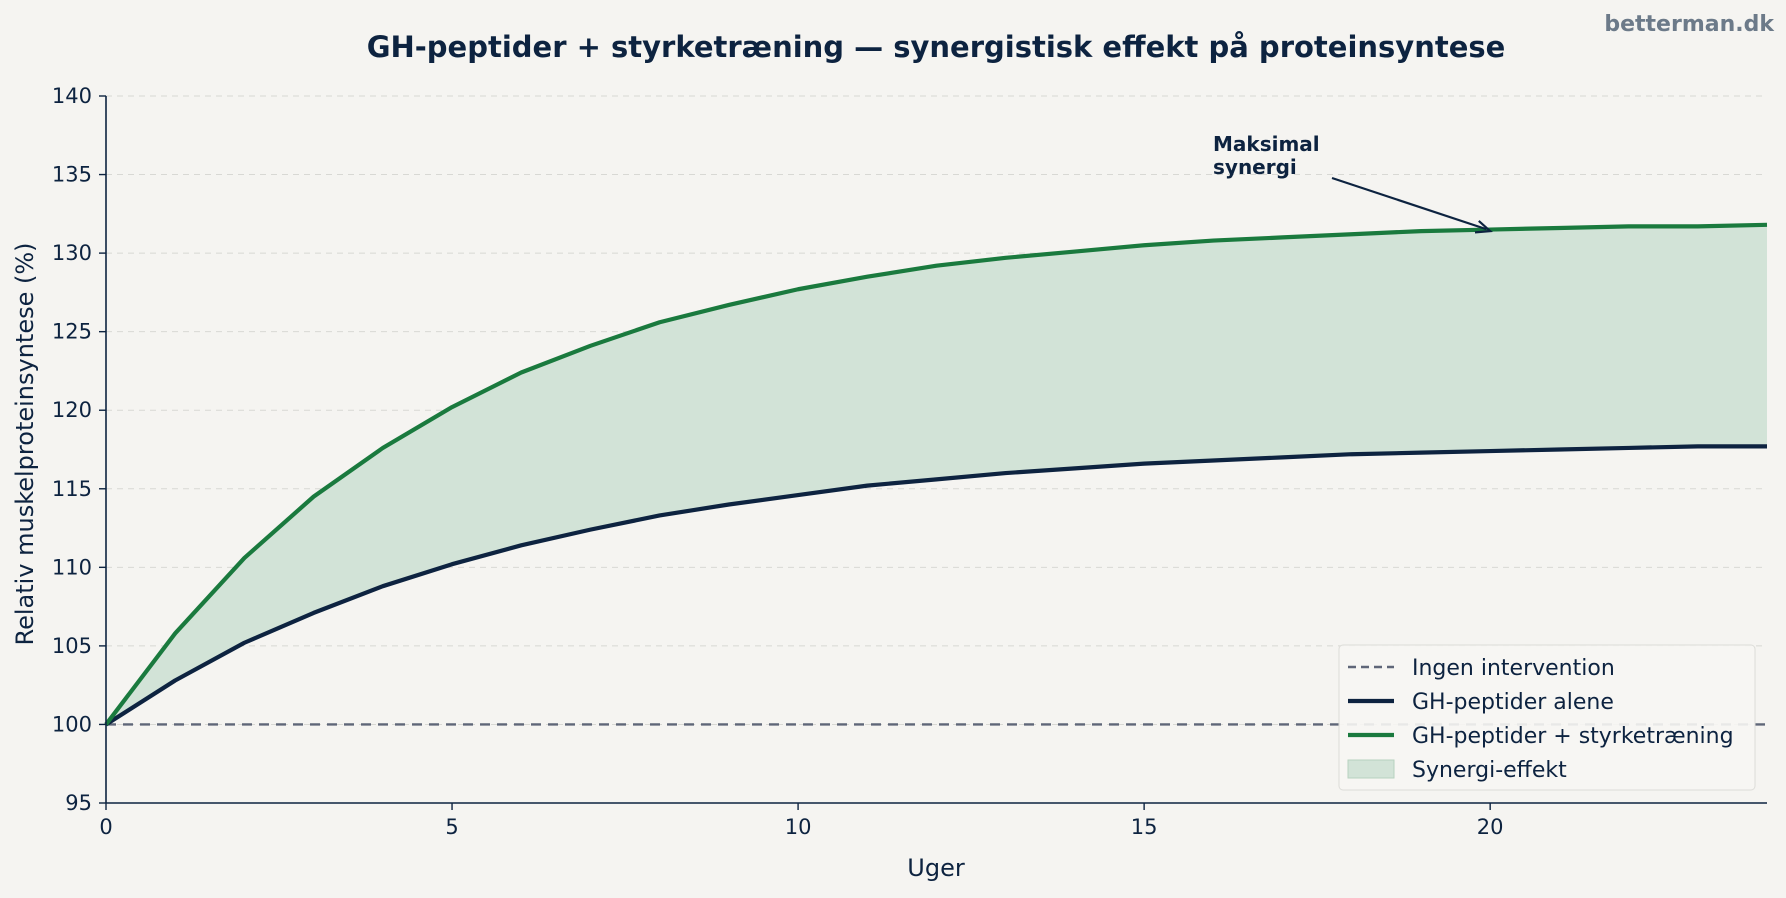  What do you see at coordinates (1266, 144) in the screenshot?
I see `annotation-text: Maksimal` at bounding box center [1266, 144].